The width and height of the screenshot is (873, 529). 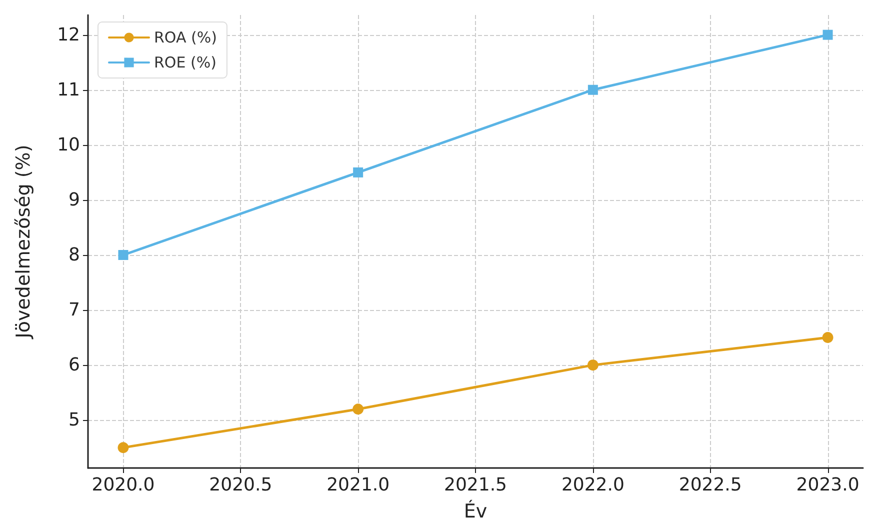 What do you see at coordinates (68, 145) in the screenshot?
I see `y-tick-label: 10` at bounding box center [68, 145].